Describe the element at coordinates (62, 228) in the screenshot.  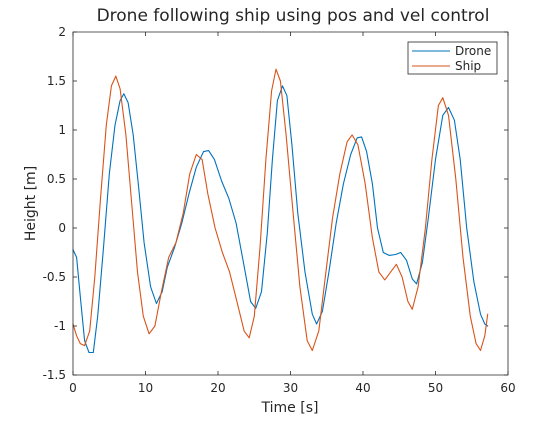
I see `y-tick-label: 0` at that location.